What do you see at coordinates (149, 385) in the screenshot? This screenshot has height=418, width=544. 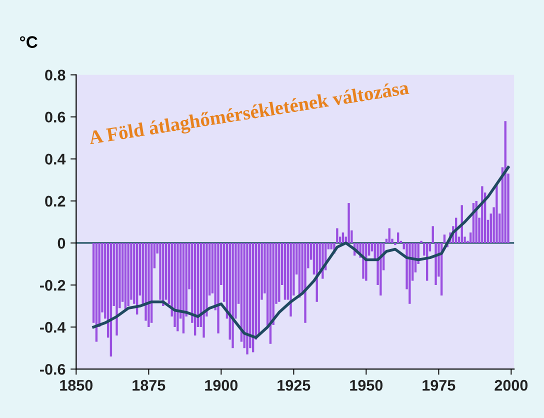 I see `x-tick-label: 1875` at bounding box center [149, 385].